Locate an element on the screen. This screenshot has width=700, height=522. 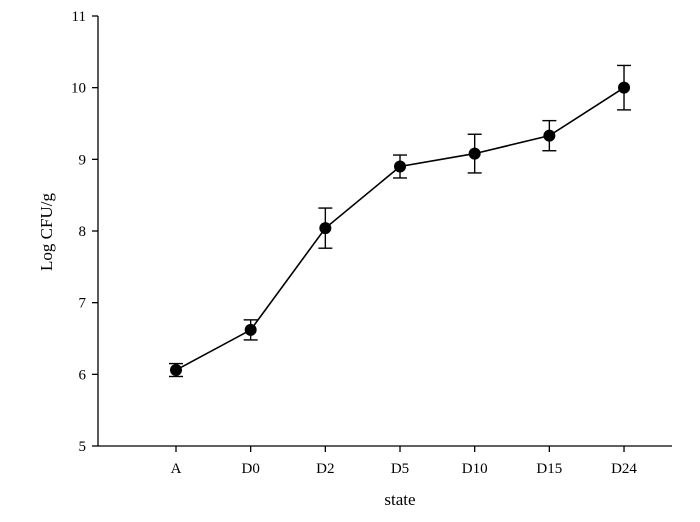
x-tick-label: D10 is located at coordinates (475, 469).